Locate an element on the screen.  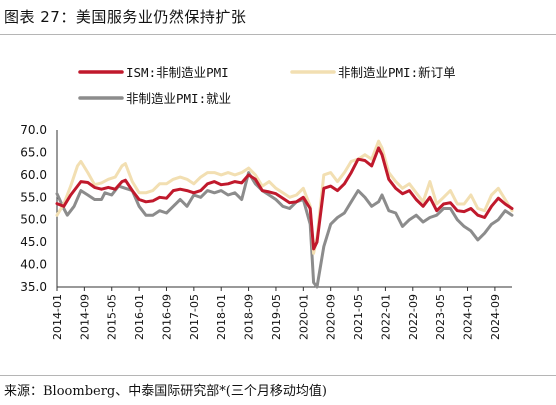
top-divider is located at coordinates (278, 34).